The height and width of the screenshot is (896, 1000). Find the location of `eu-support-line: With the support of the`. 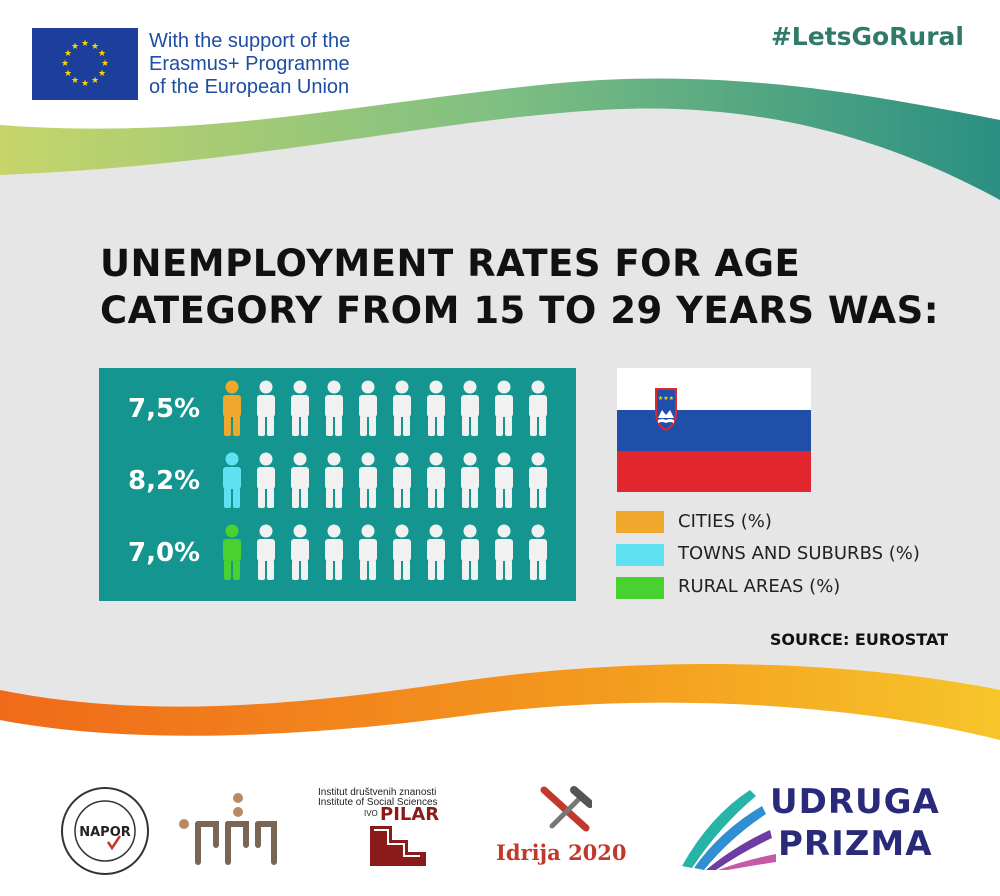

eu-support-line: With the support of the is located at coordinates (250, 41).